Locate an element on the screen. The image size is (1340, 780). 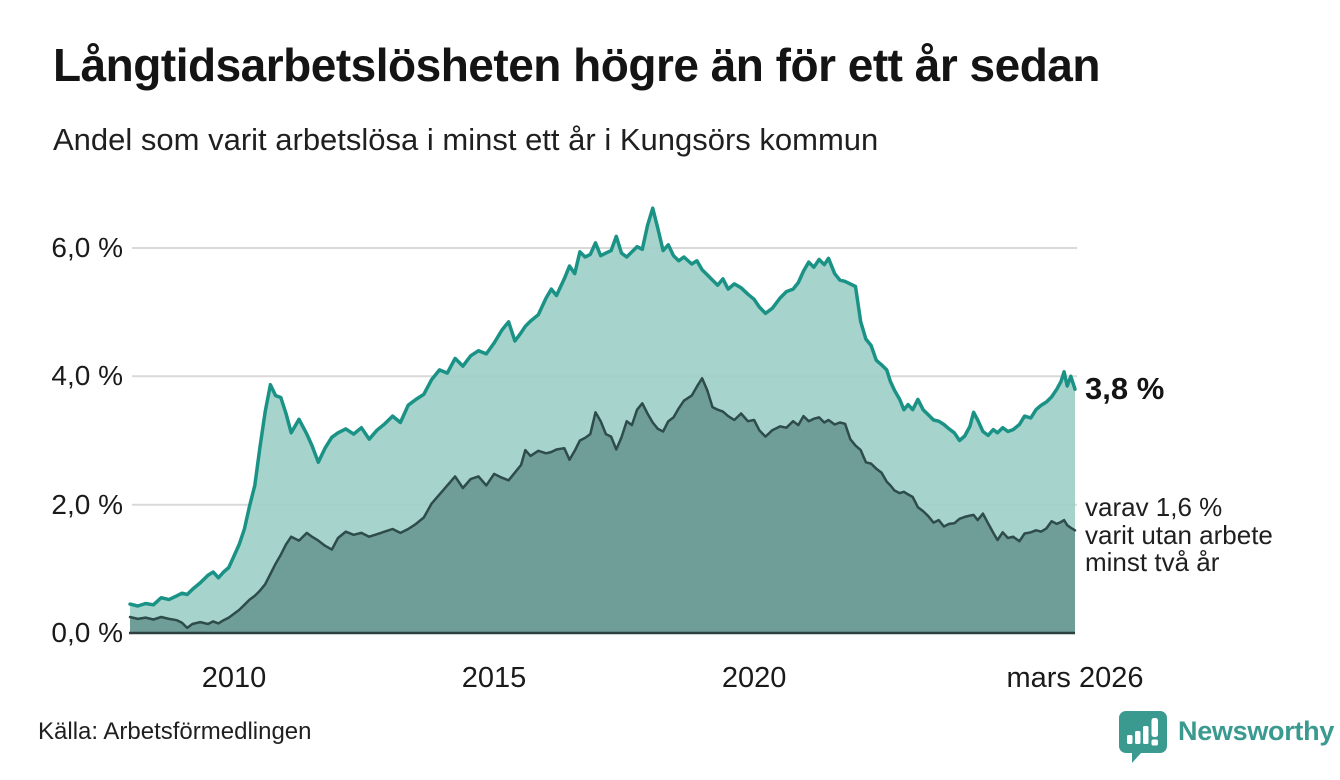
annotation-ge2-line2: varit utan arbete is located at coordinates (1179, 534).